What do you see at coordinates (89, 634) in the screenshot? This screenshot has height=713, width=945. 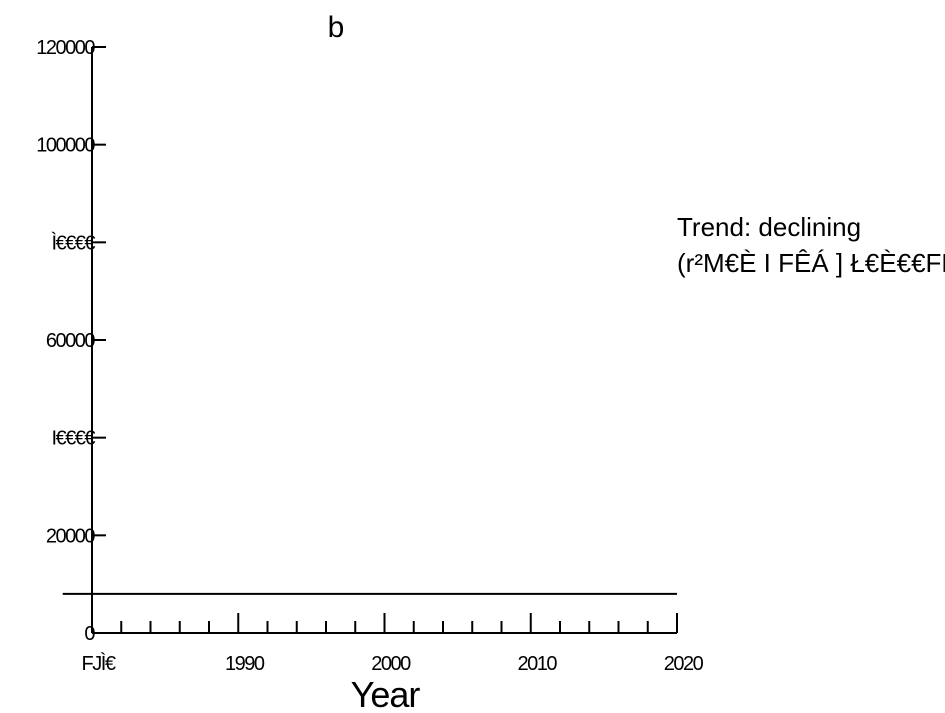 I see `y-tick-label: 0` at bounding box center [89, 634].